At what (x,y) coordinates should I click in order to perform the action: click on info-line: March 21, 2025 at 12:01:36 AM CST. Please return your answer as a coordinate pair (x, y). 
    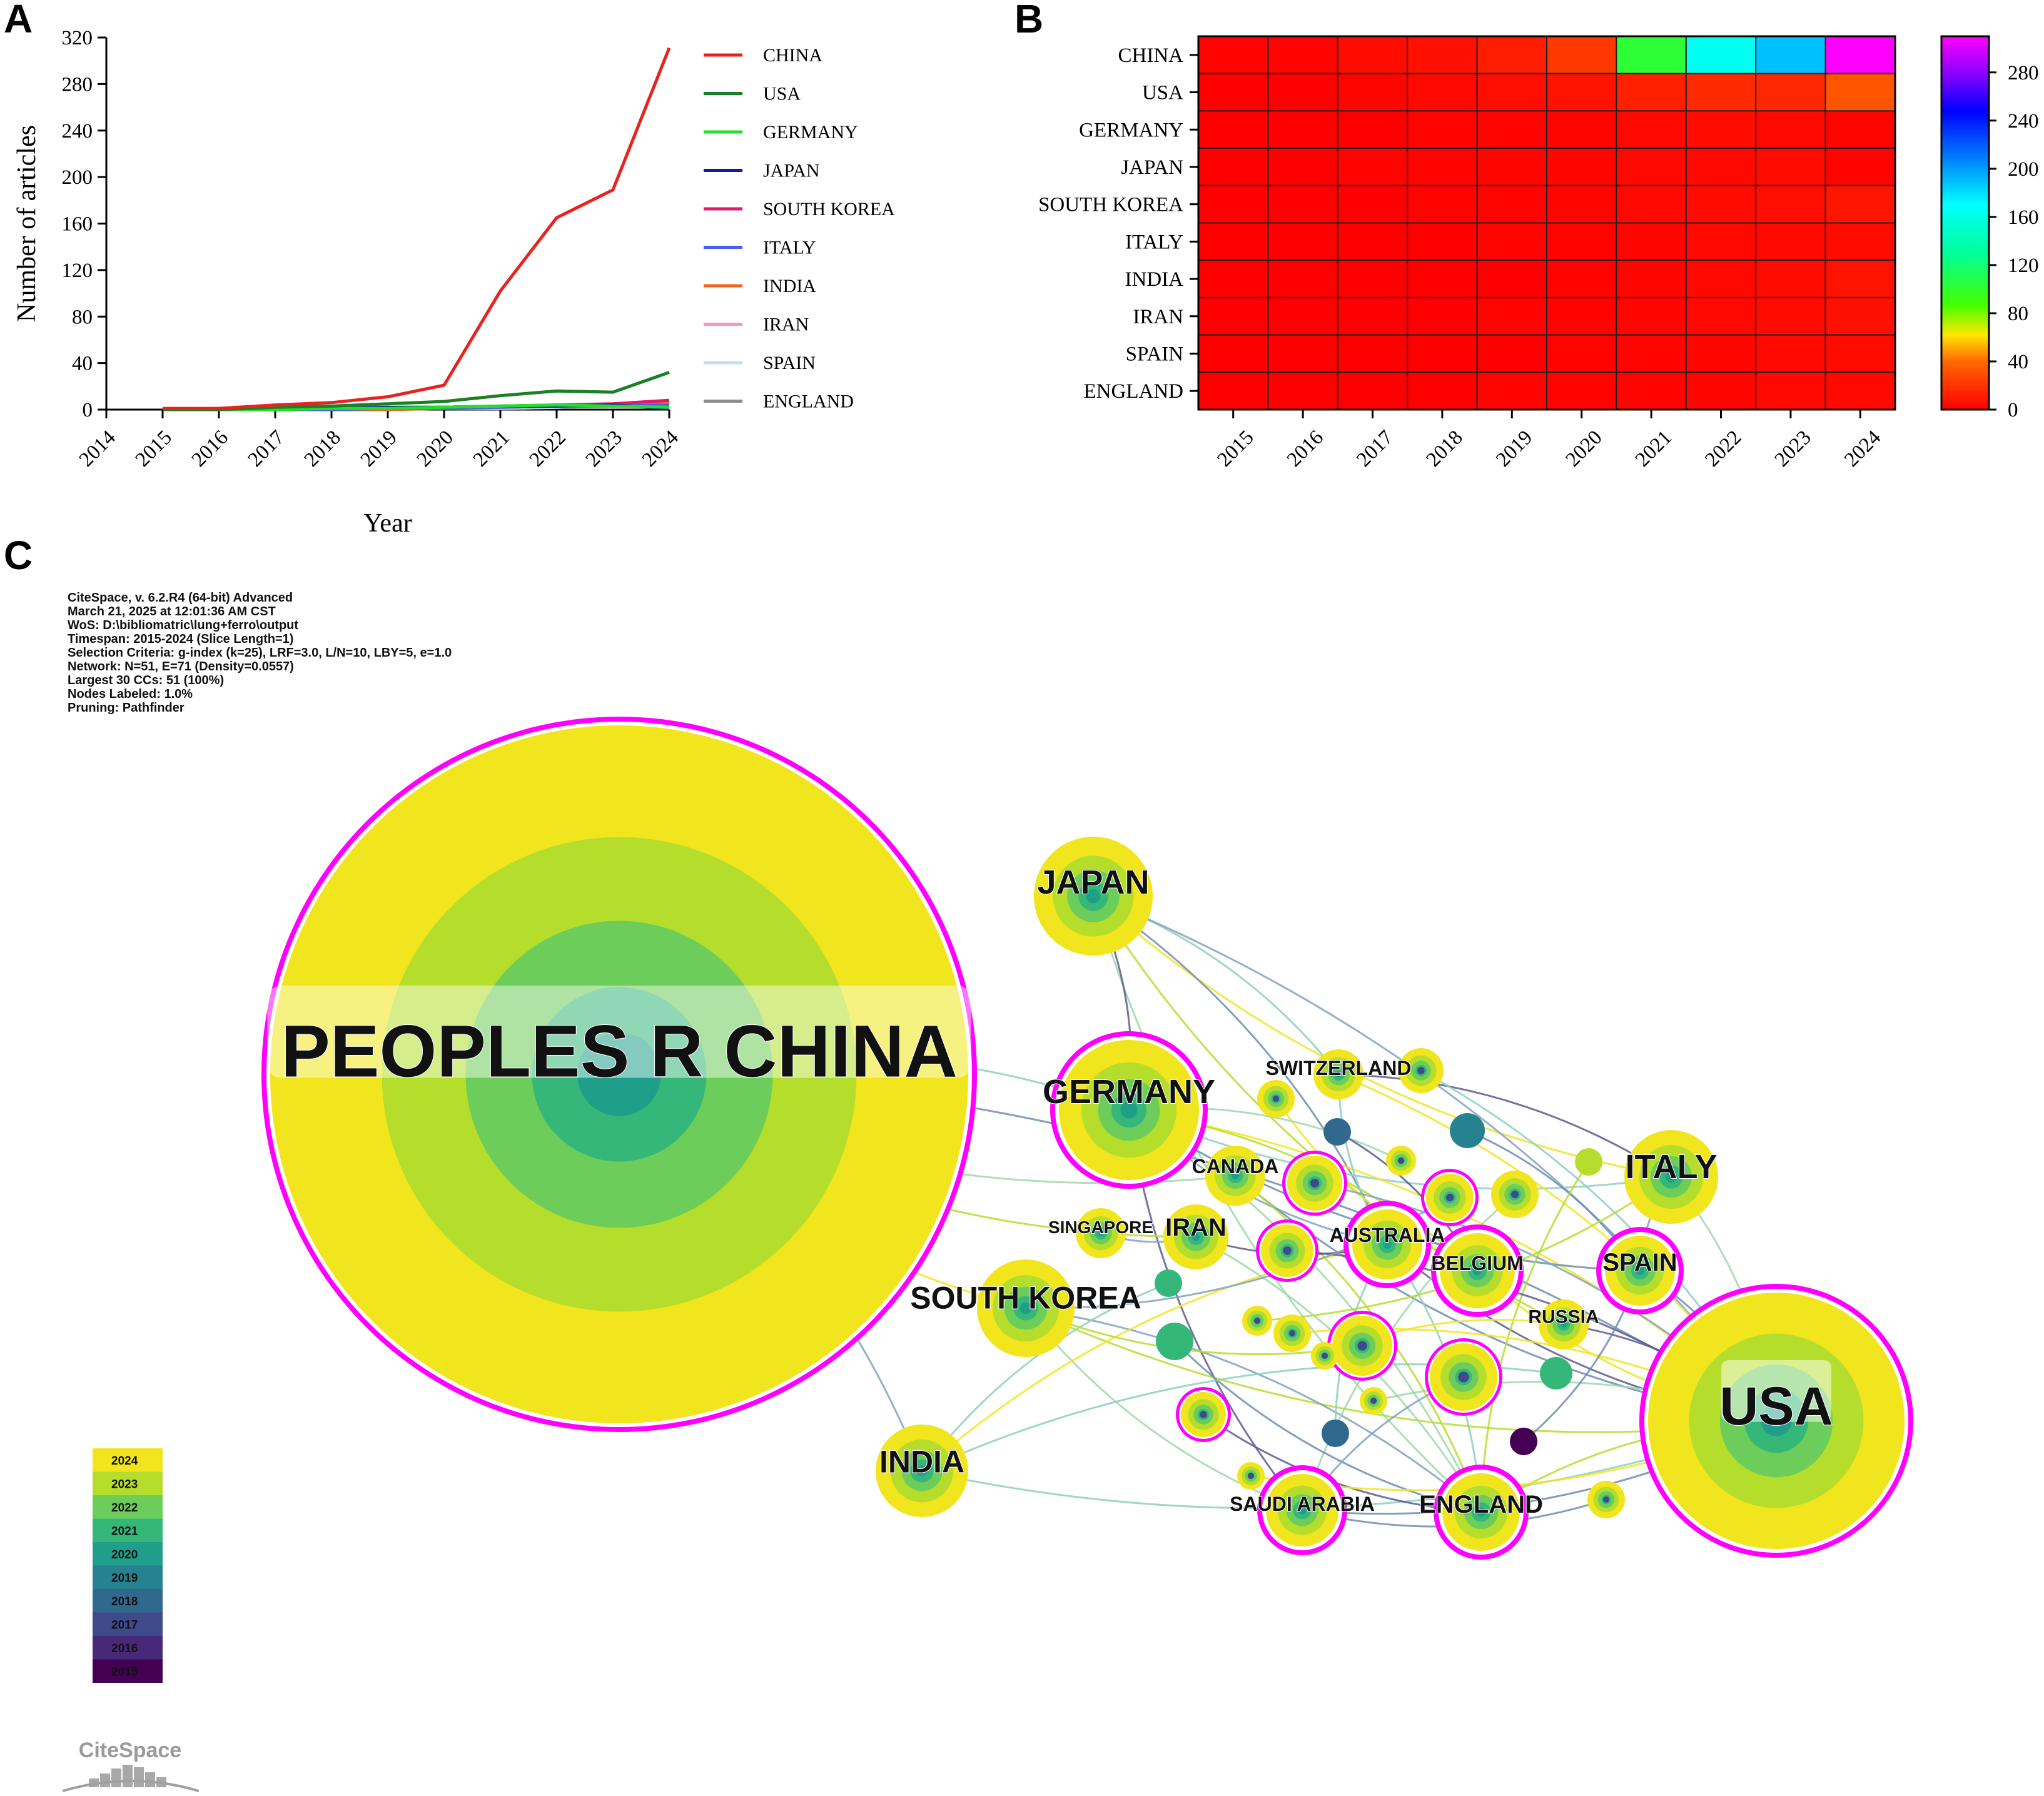
    Looking at the image, I should click on (172, 611).